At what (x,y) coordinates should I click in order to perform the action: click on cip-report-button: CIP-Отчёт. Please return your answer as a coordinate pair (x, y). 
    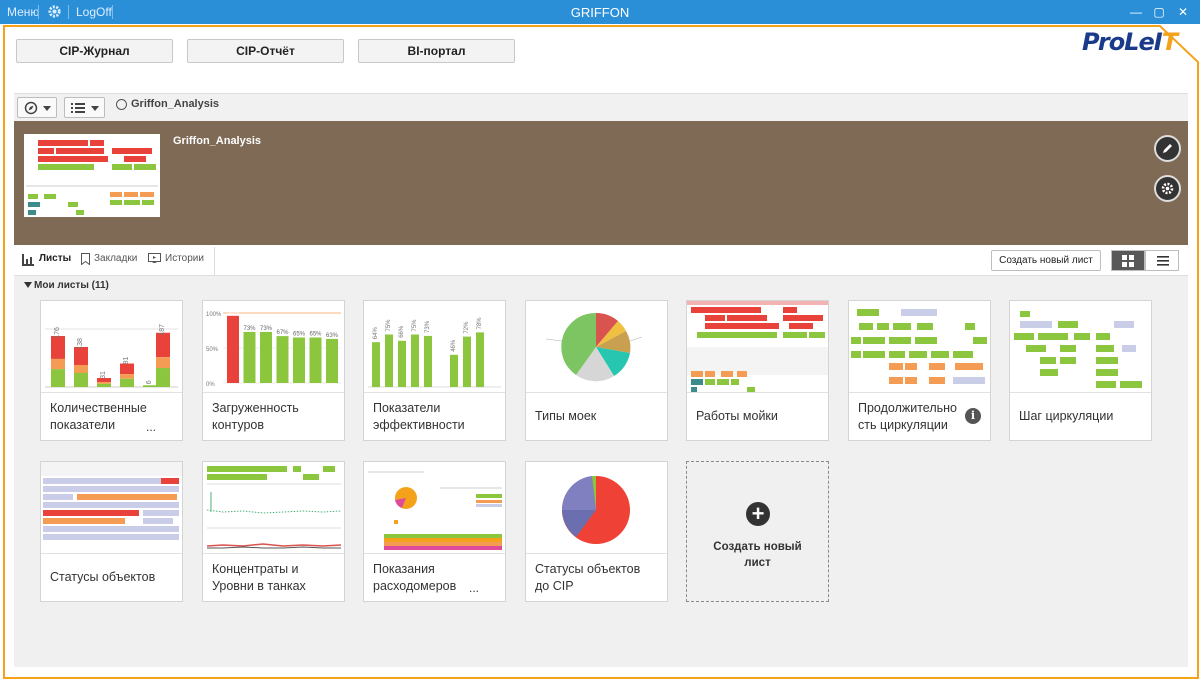
    Looking at the image, I should click on (265, 51).